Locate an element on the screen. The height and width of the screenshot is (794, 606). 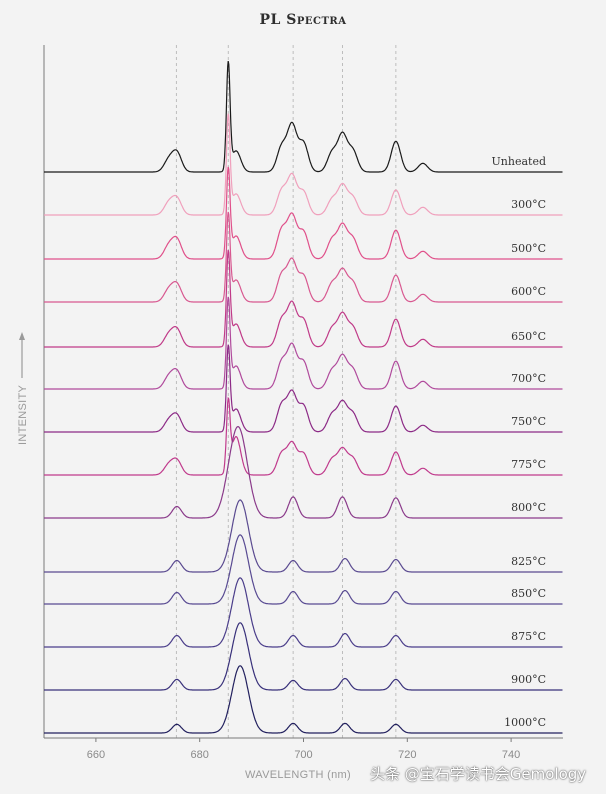
series-label-12: 900°C is located at coordinates (528, 679).